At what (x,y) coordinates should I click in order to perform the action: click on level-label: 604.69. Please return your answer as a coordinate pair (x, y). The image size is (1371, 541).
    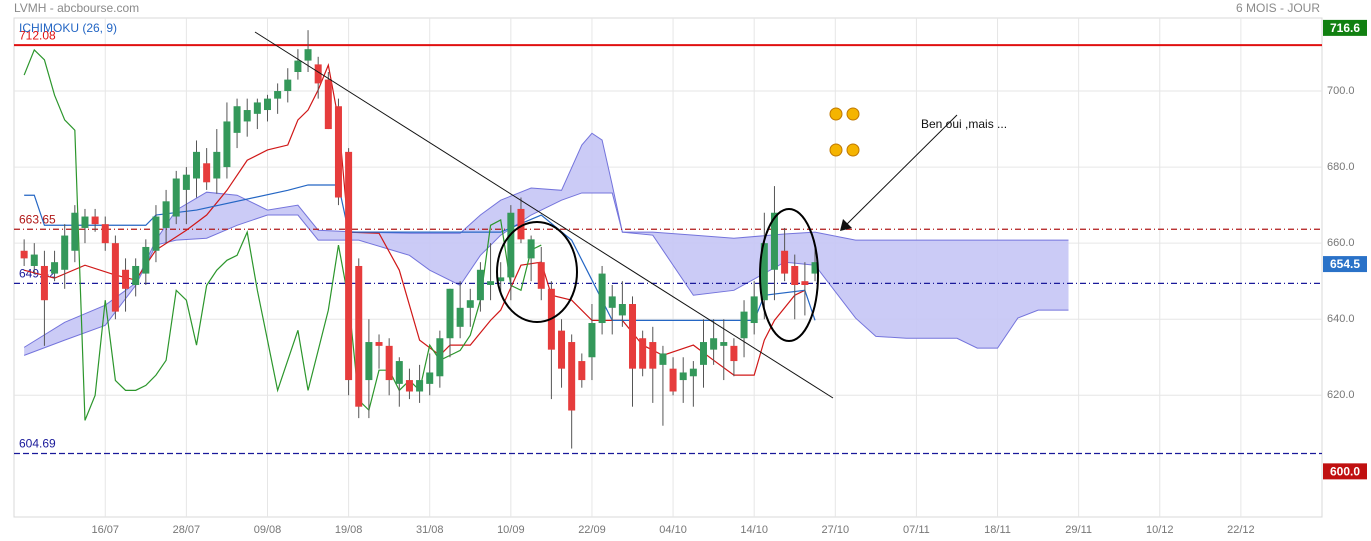
    Looking at the image, I should click on (37, 444).